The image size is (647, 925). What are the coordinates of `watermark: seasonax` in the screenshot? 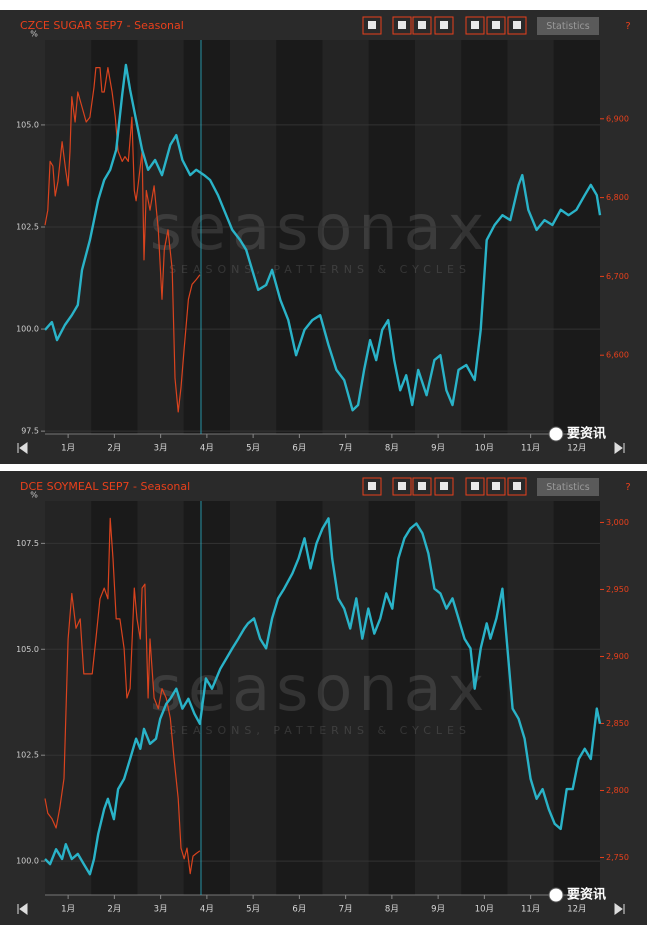 It's located at (320, 227).